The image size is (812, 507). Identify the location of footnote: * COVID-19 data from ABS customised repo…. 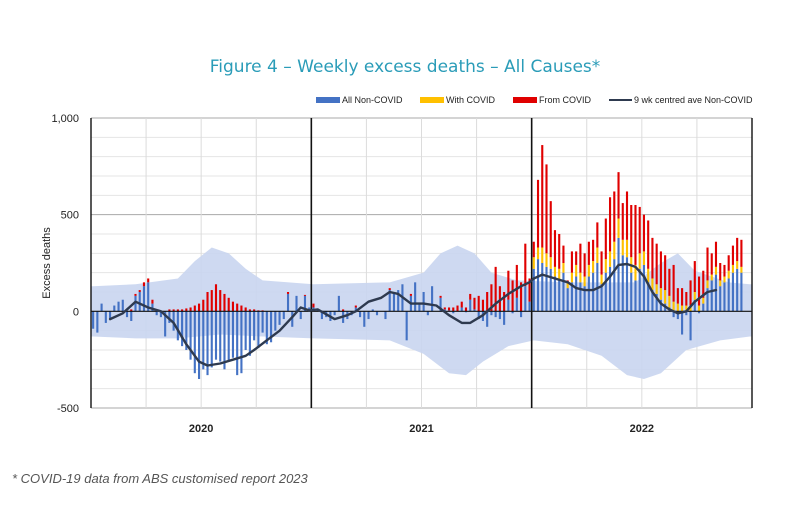
(160, 478).